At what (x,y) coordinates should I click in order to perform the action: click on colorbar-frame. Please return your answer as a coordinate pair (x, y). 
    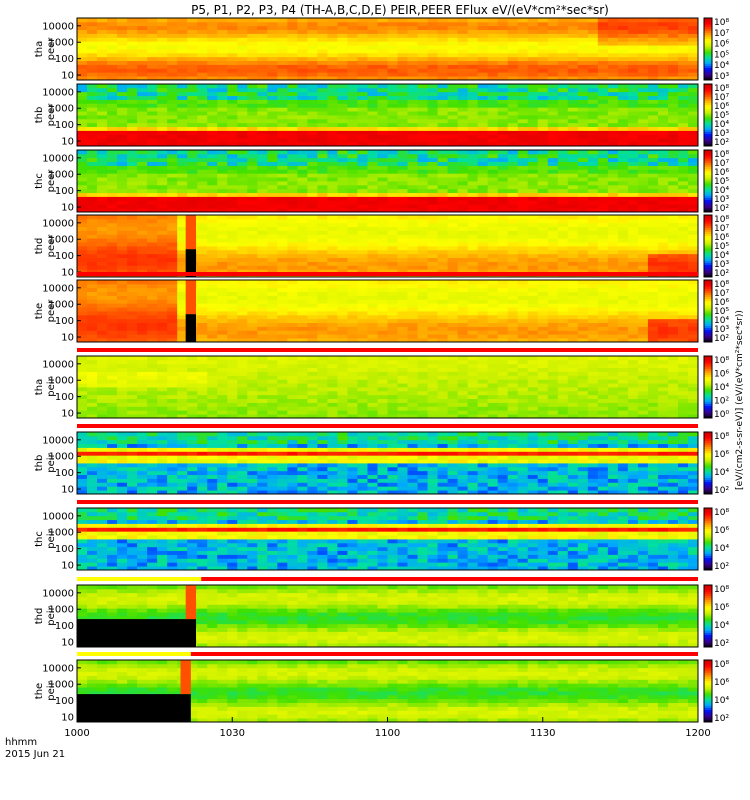
    Looking at the image, I should click on (708, 49).